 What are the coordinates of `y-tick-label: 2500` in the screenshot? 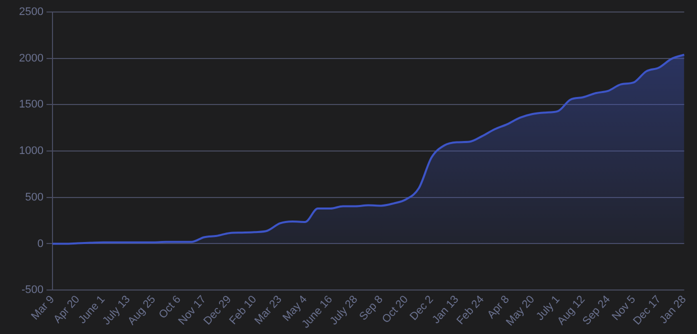 It's located at (31, 12).